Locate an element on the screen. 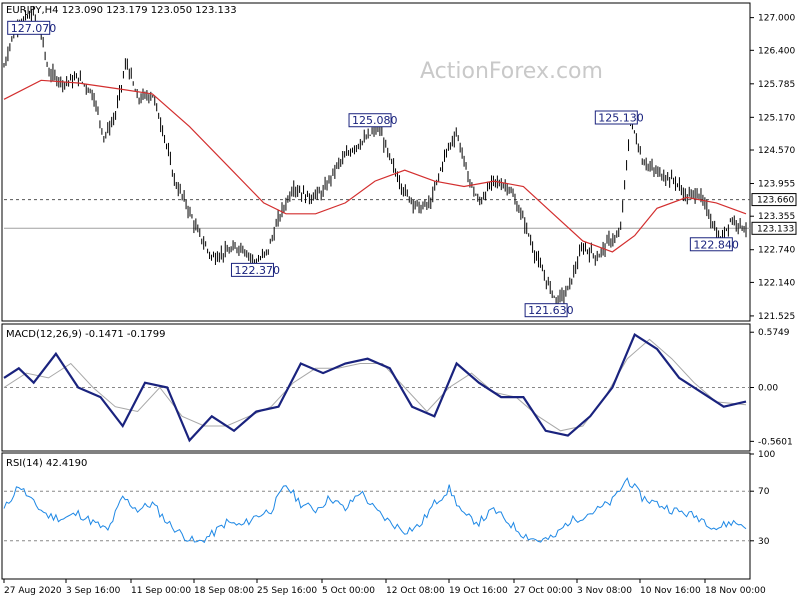  x-tick-label: 5 Oct 00:00 is located at coordinates (348, 591).